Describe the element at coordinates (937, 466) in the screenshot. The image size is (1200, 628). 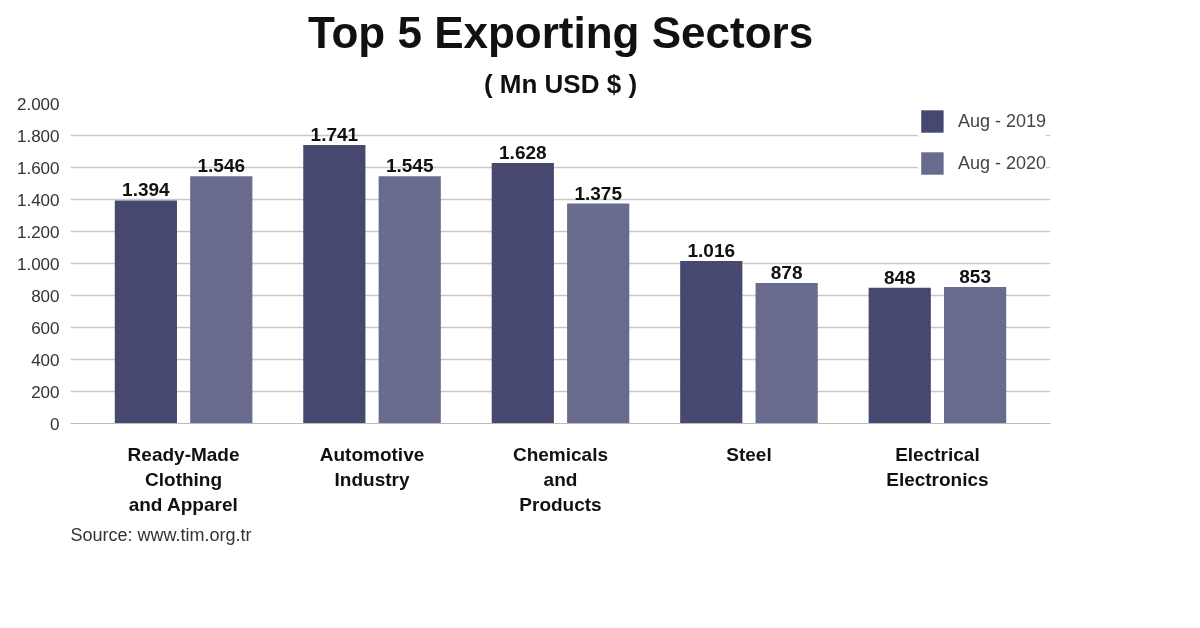
I see `x-tick-label: Electrical Electronics` at that location.